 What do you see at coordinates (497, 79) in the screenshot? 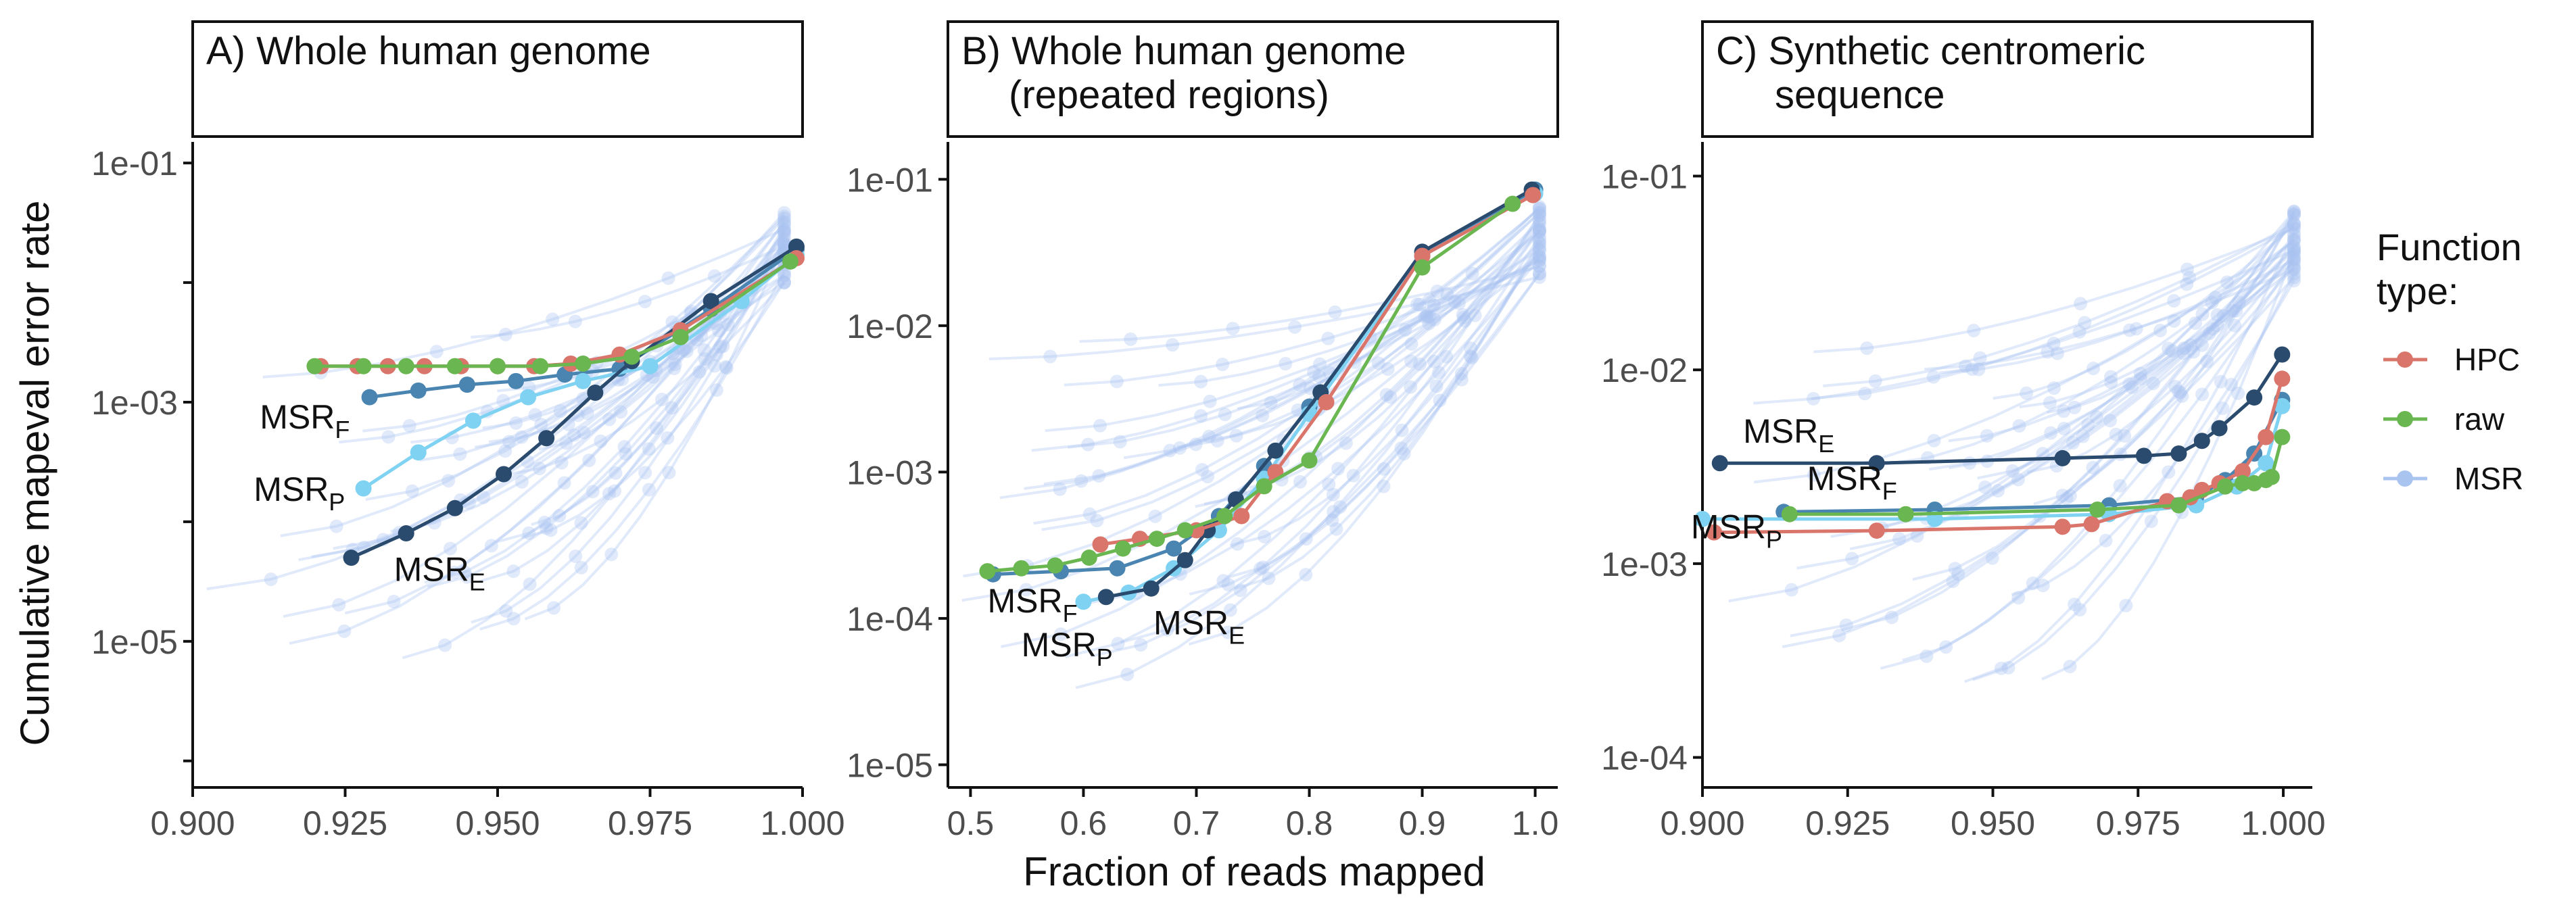
I see `panel-a-title-box` at bounding box center [497, 79].